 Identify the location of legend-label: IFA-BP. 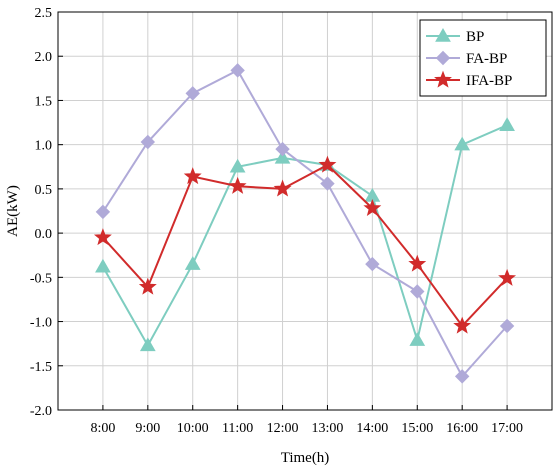
(489, 81).